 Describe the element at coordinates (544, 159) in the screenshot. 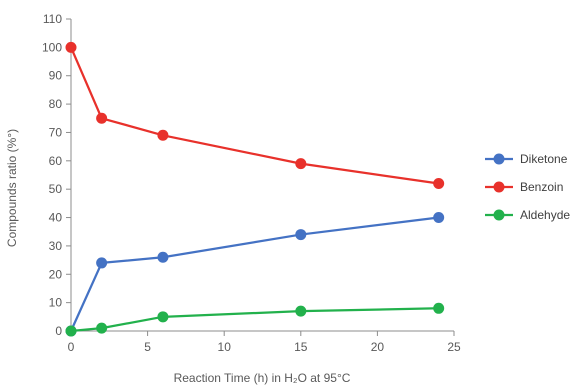

I see `legend-label: Diketone` at that location.